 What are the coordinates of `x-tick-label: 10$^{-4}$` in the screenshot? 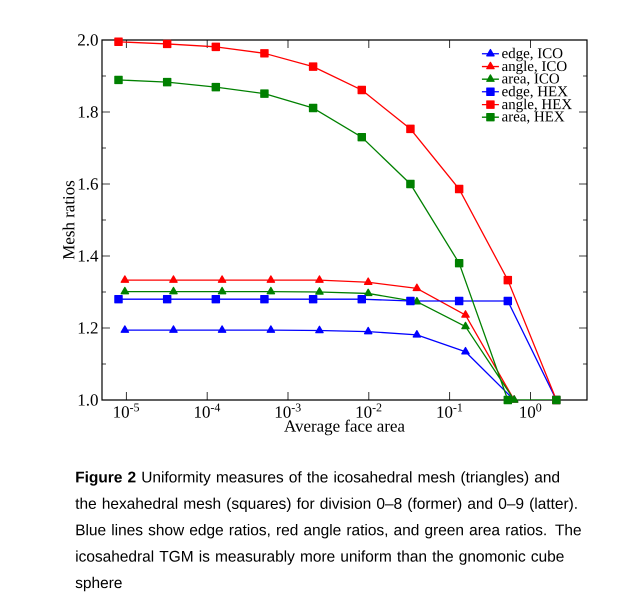 It's located at (207, 411).